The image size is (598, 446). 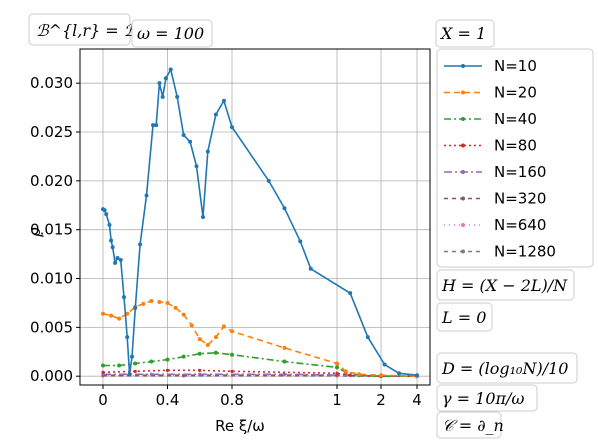 I want to click on svg-text: ω = 100, so click(x=170, y=33).